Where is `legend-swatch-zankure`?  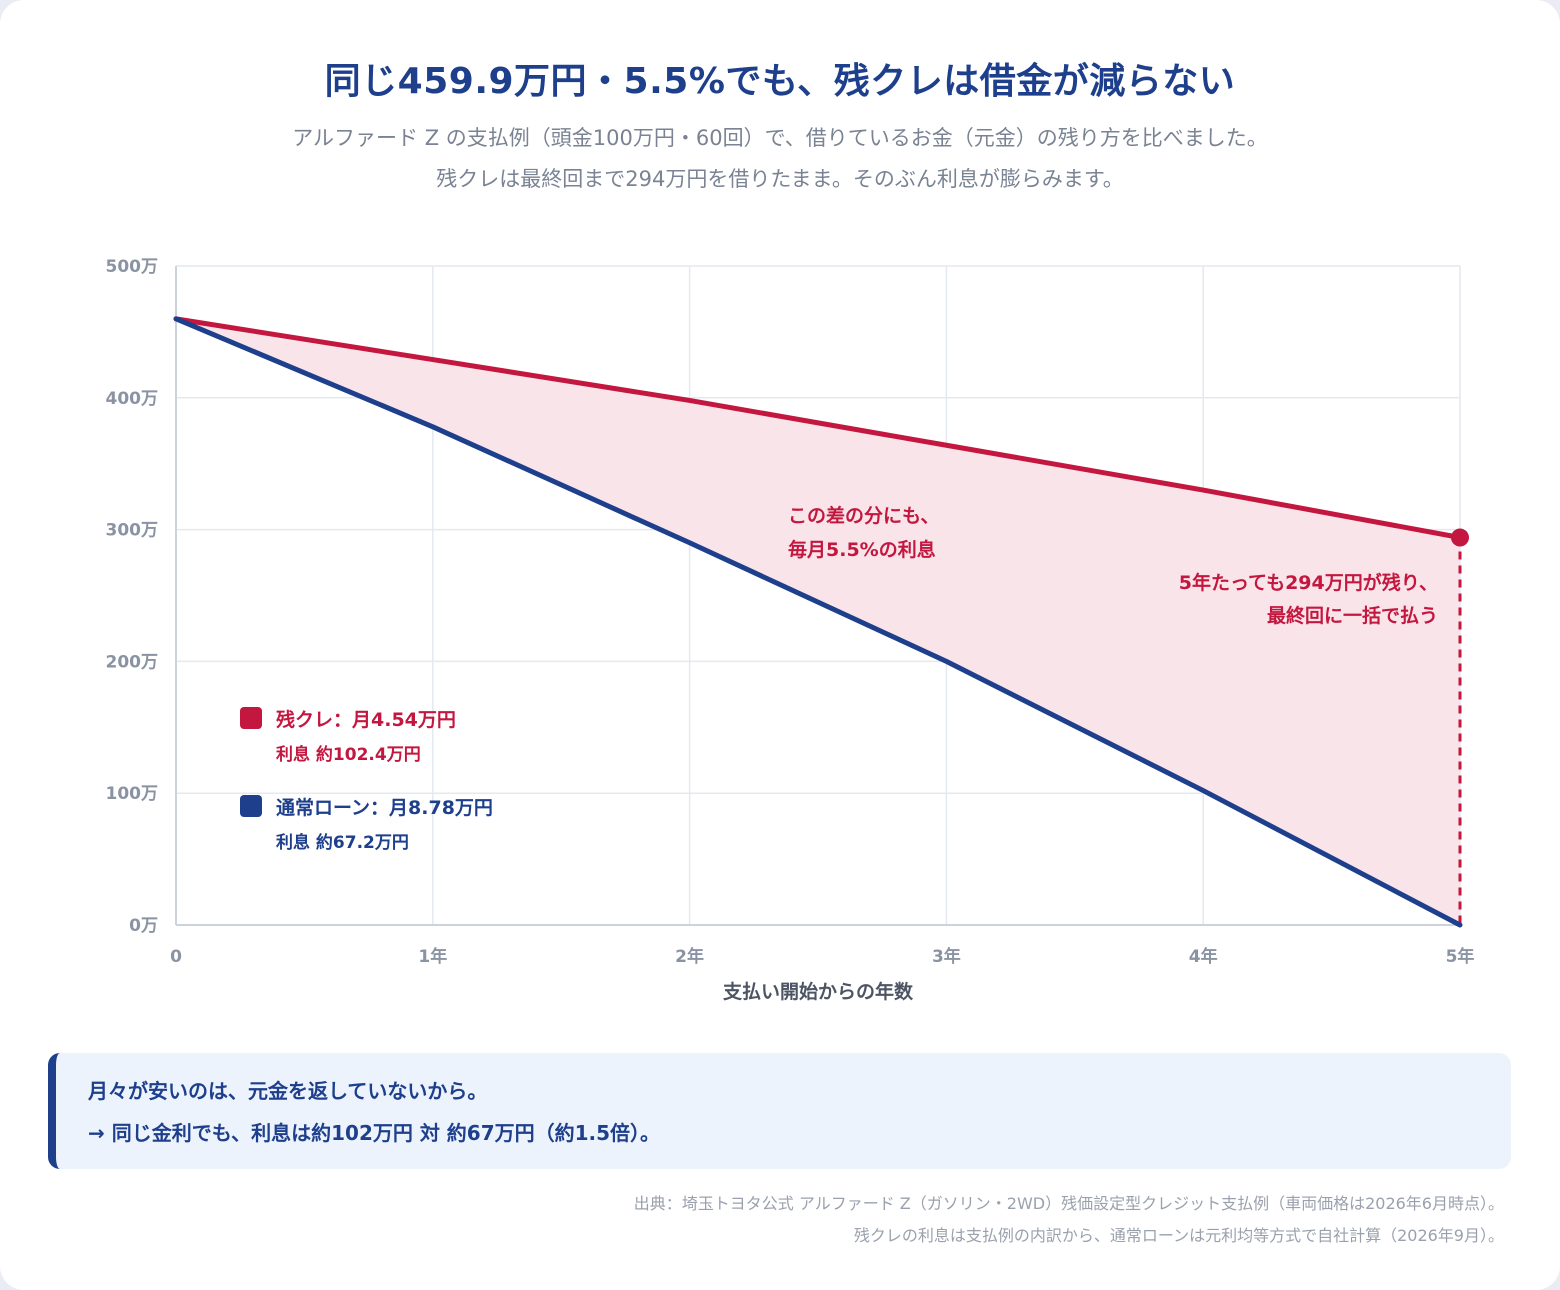
legend-swatch-zankure is located at coordinates (251, 718).